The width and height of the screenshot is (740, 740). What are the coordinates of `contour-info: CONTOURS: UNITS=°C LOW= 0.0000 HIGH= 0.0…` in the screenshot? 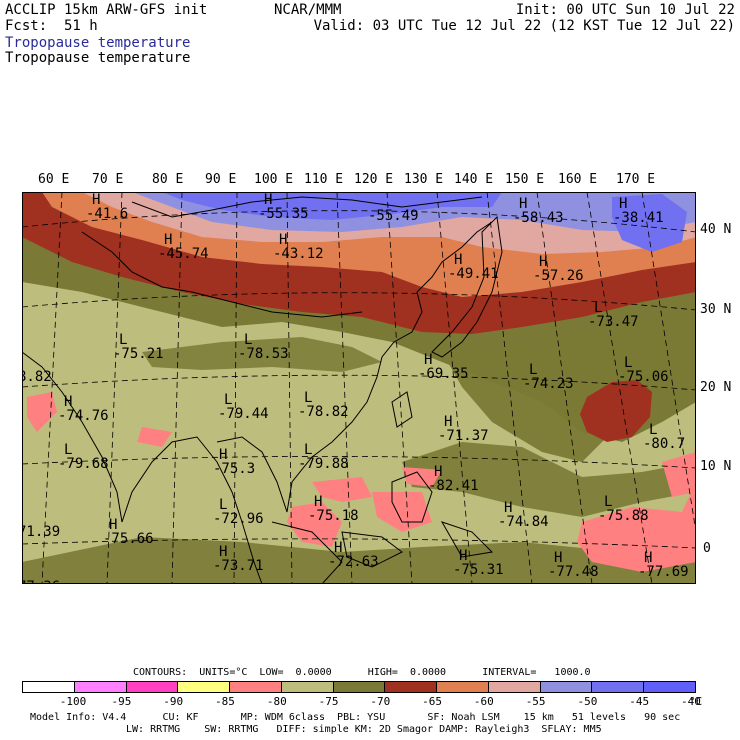 It's located at (362, 672).